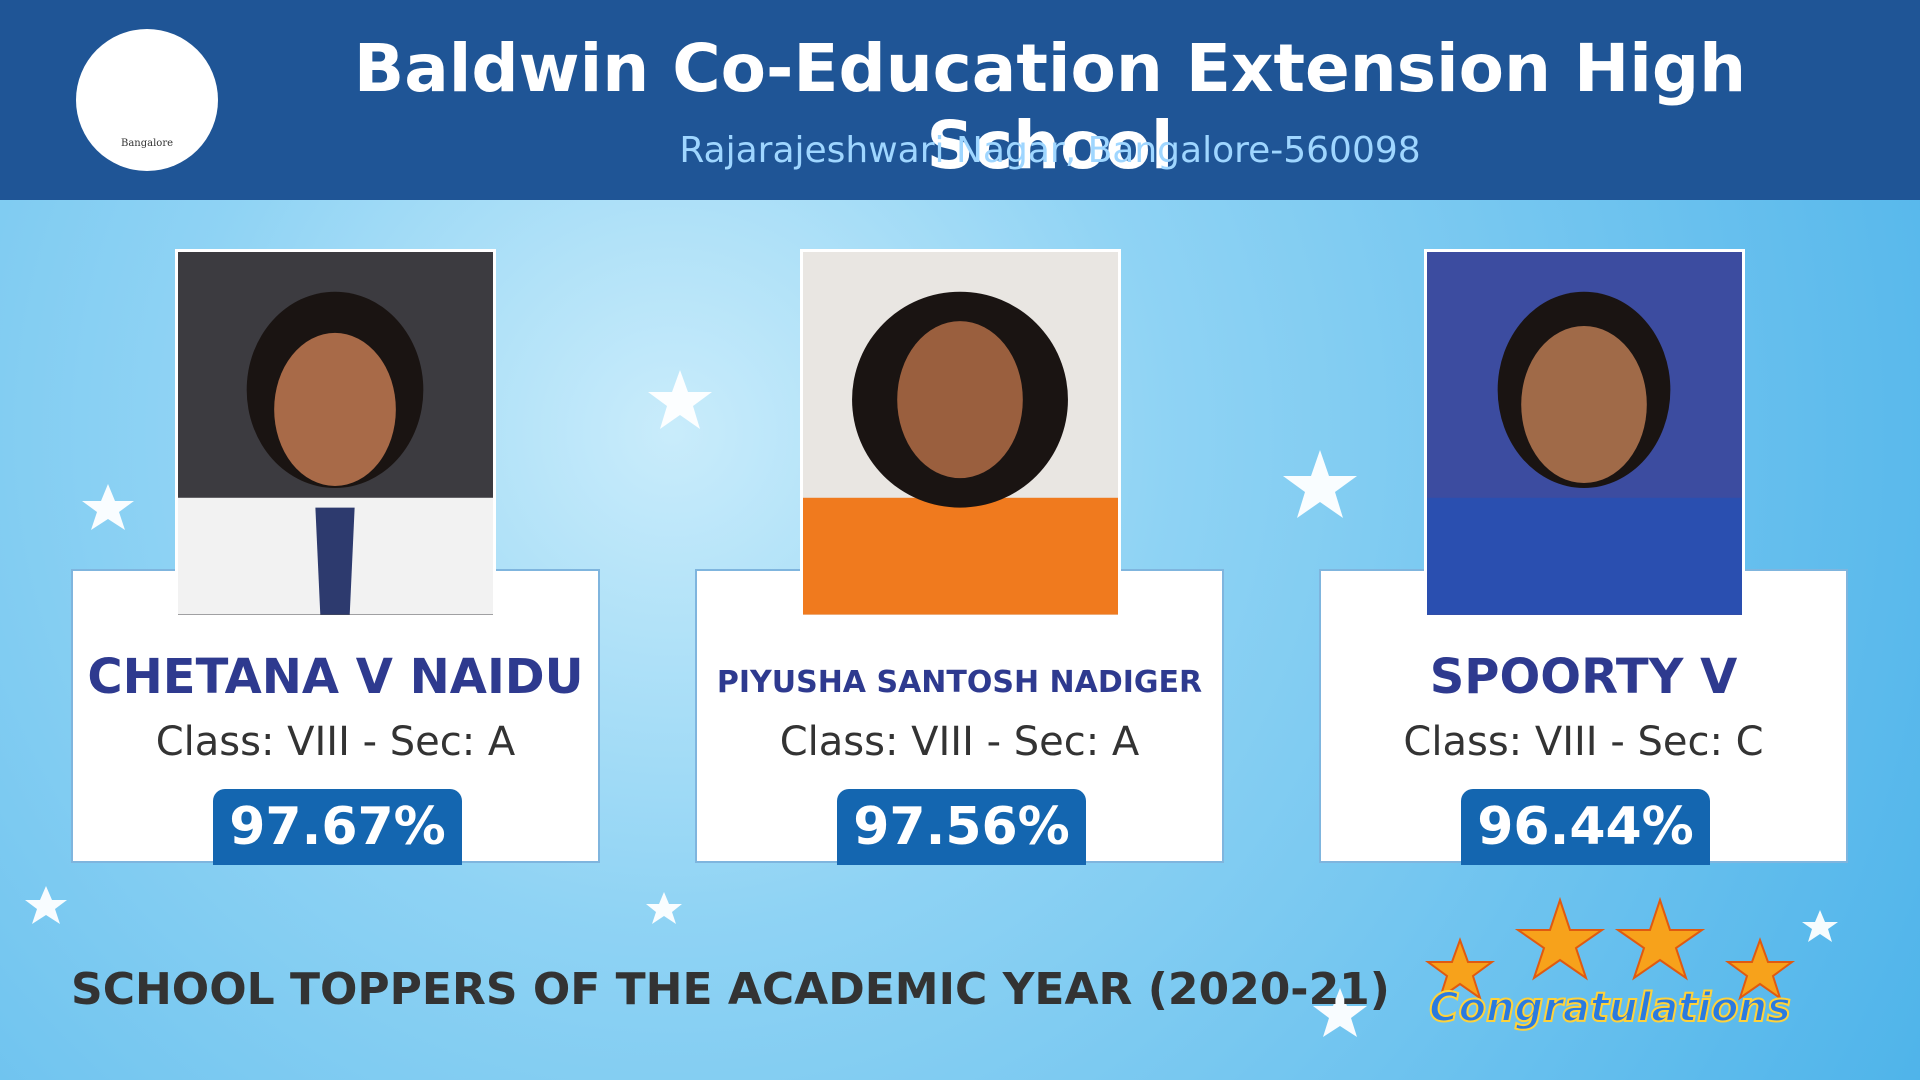 This screenshot has height=1080, width=1920. I want to click on school-logo: Bangalore, so click(147, 100).